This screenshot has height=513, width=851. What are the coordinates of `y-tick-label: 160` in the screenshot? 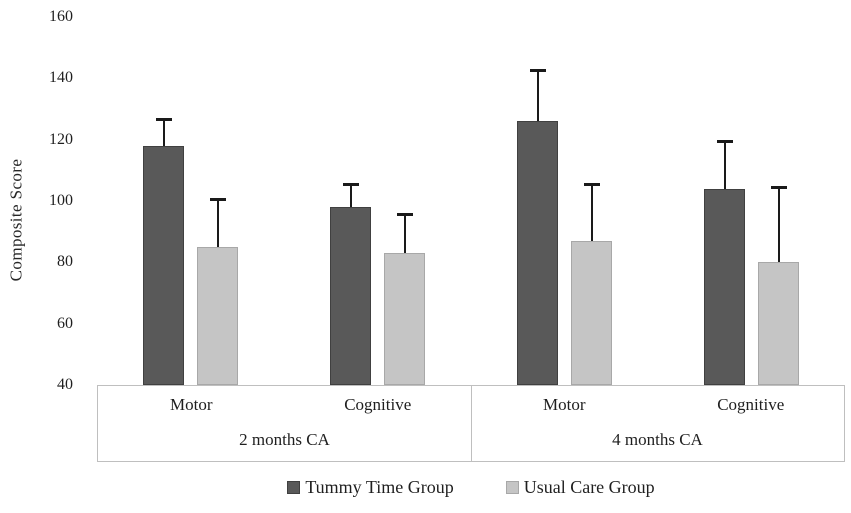 It's located at (61, 16).